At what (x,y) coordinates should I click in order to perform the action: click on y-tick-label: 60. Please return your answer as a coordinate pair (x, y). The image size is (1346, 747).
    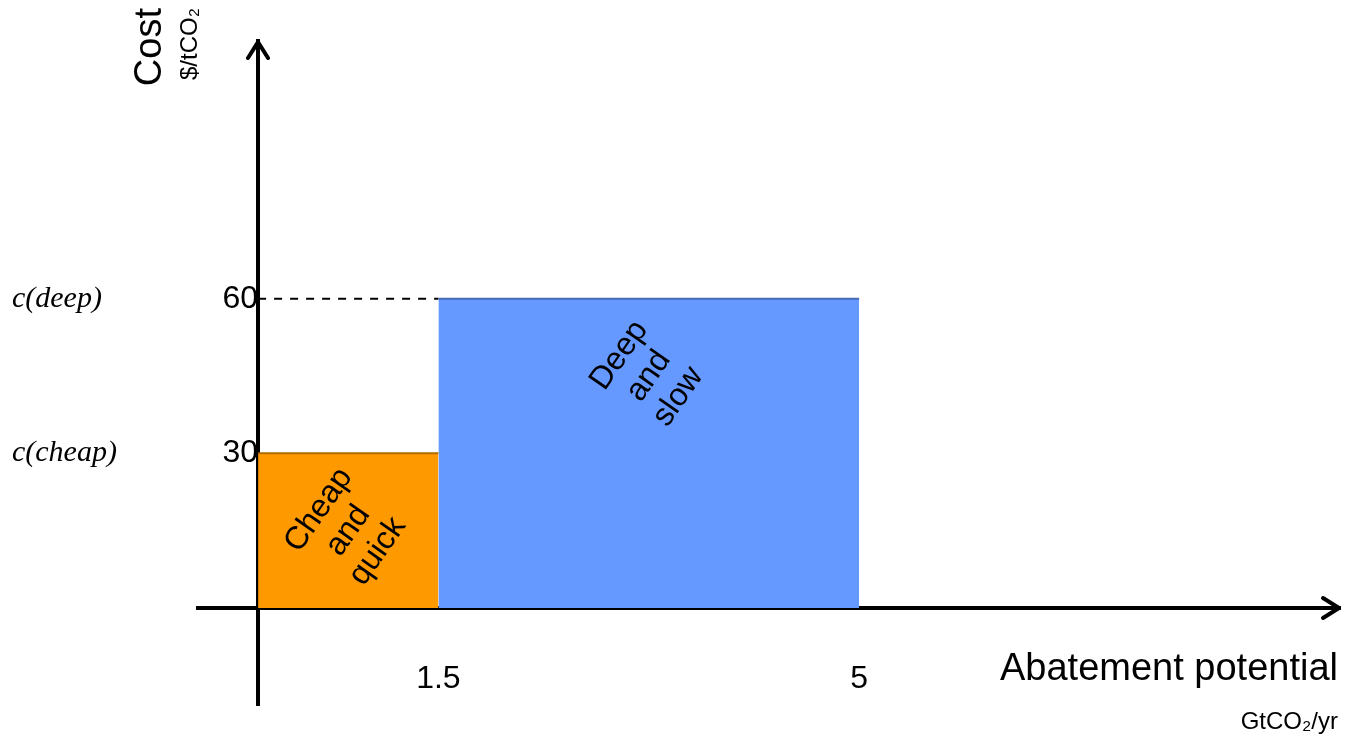
    Looking at the image, I should click on (240, 296).